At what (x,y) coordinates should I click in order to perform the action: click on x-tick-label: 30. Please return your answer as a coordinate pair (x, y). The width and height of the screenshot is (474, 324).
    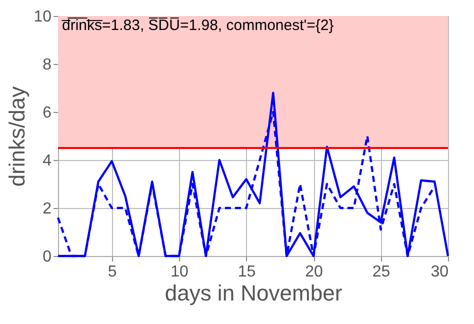
    Looking at the image, I should click on (439, 272).